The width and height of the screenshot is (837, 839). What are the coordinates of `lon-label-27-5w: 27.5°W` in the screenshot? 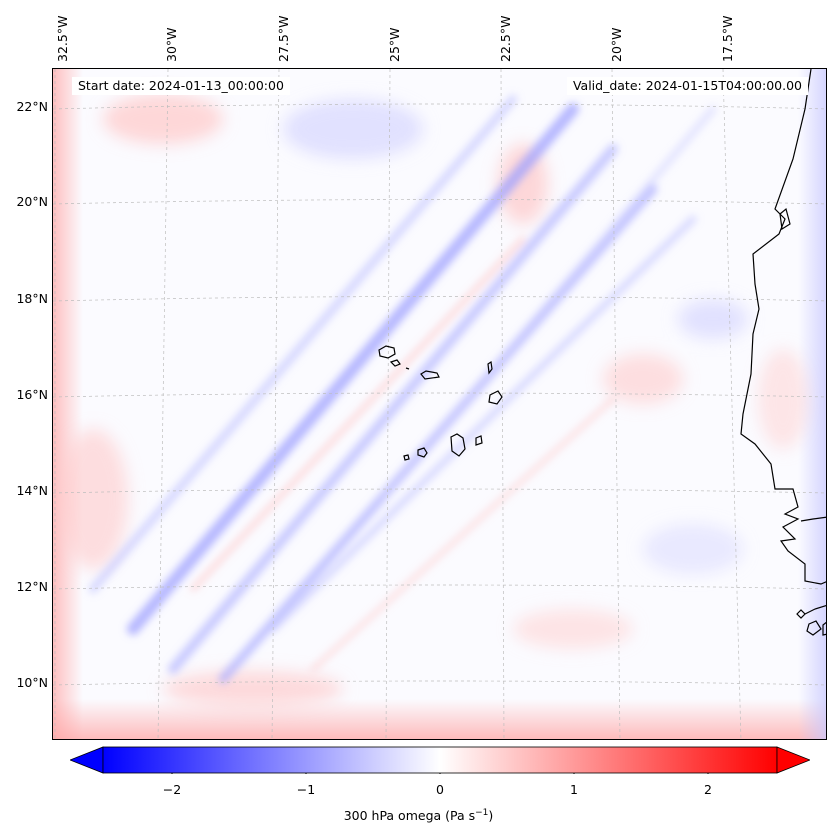 It's located at (283, 38).